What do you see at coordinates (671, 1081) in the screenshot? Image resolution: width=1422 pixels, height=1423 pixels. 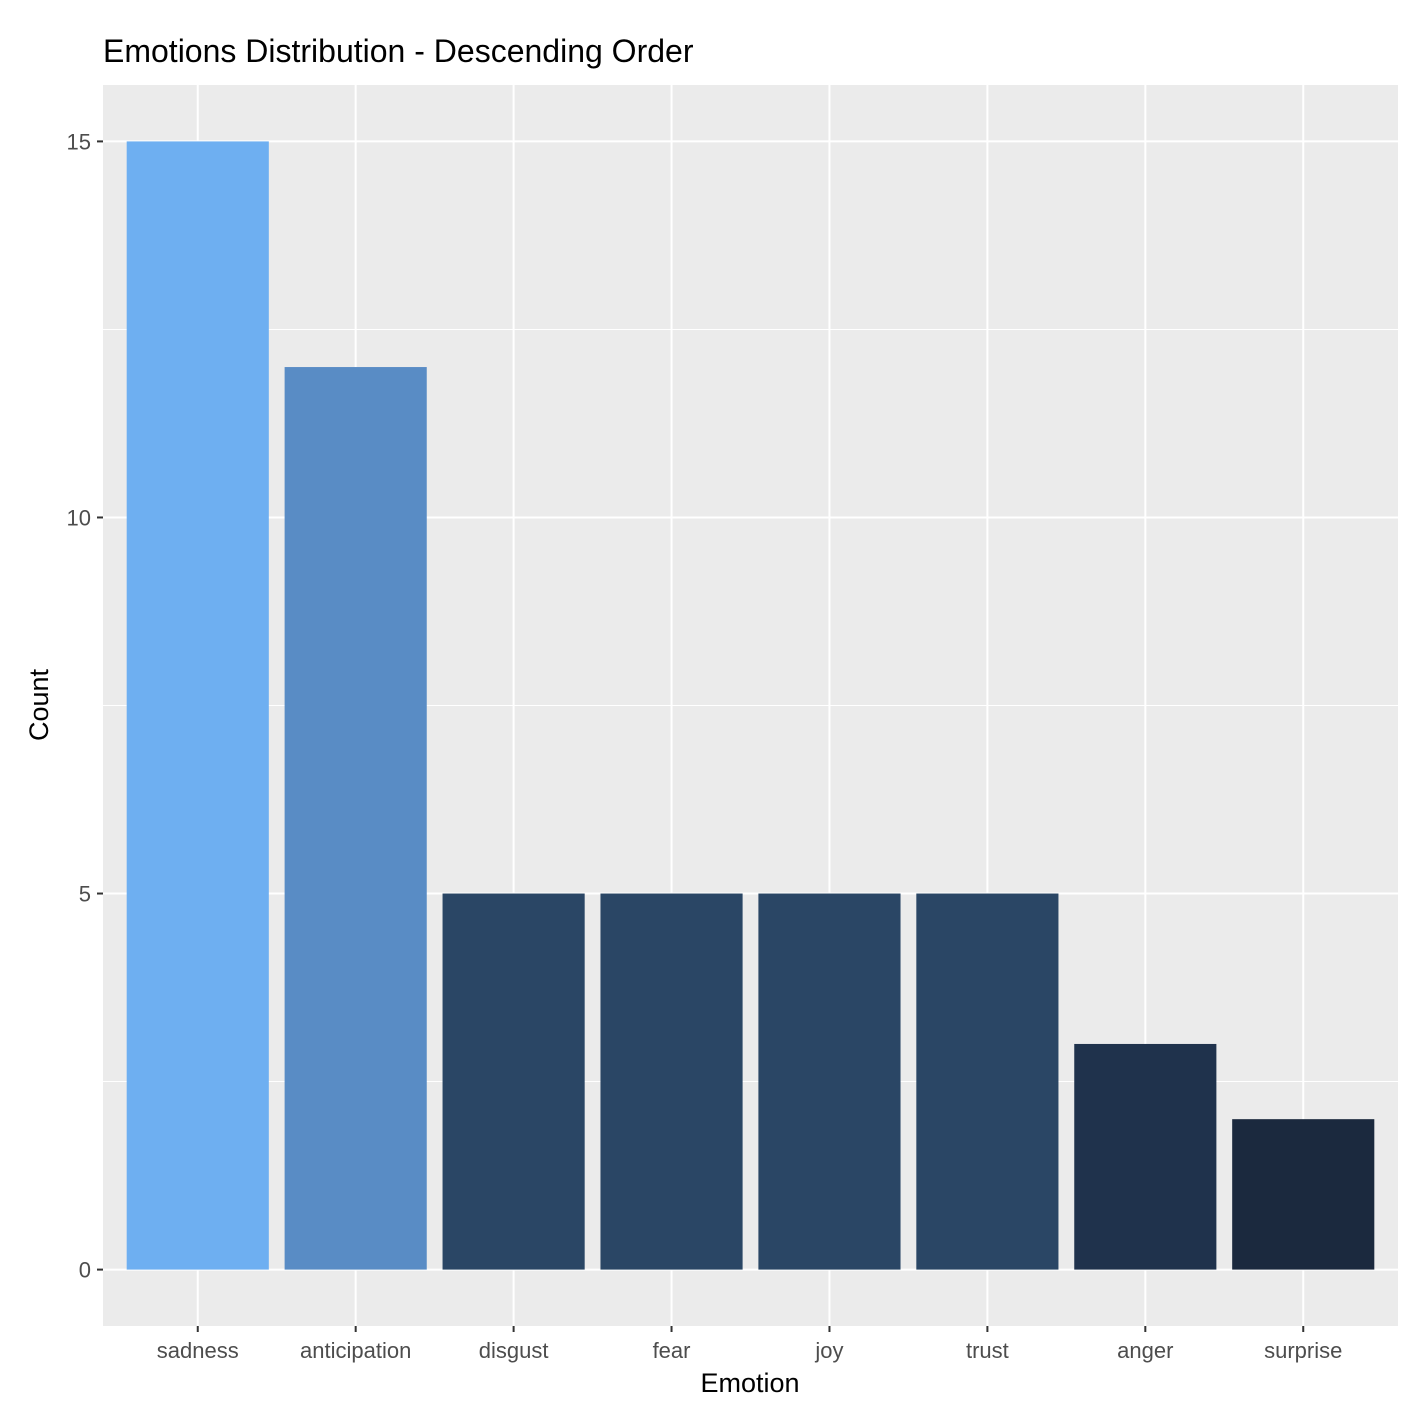 I see `bar-fear` at bounding box center [671, 1081].